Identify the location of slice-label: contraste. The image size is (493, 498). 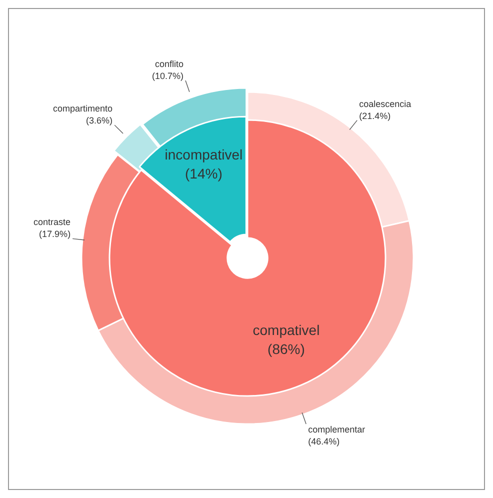
(52, 222).